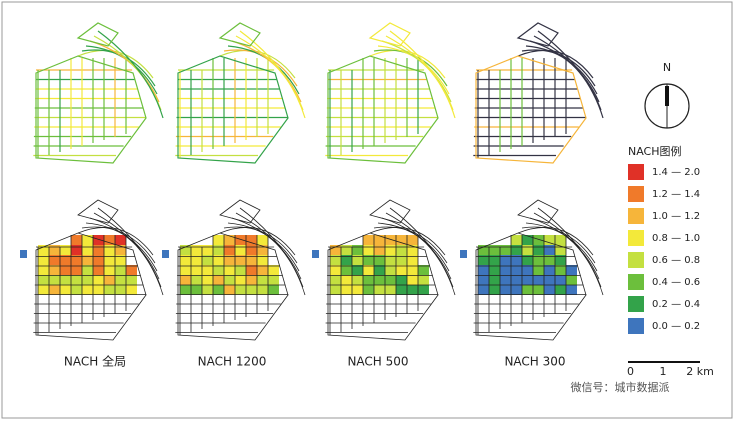 This screenshot has width=735, height=421. What do you see at coordinates (95, 361) in the screenshot?
I see `panel-label: NACH 全局` at bounding box center [95, 361].